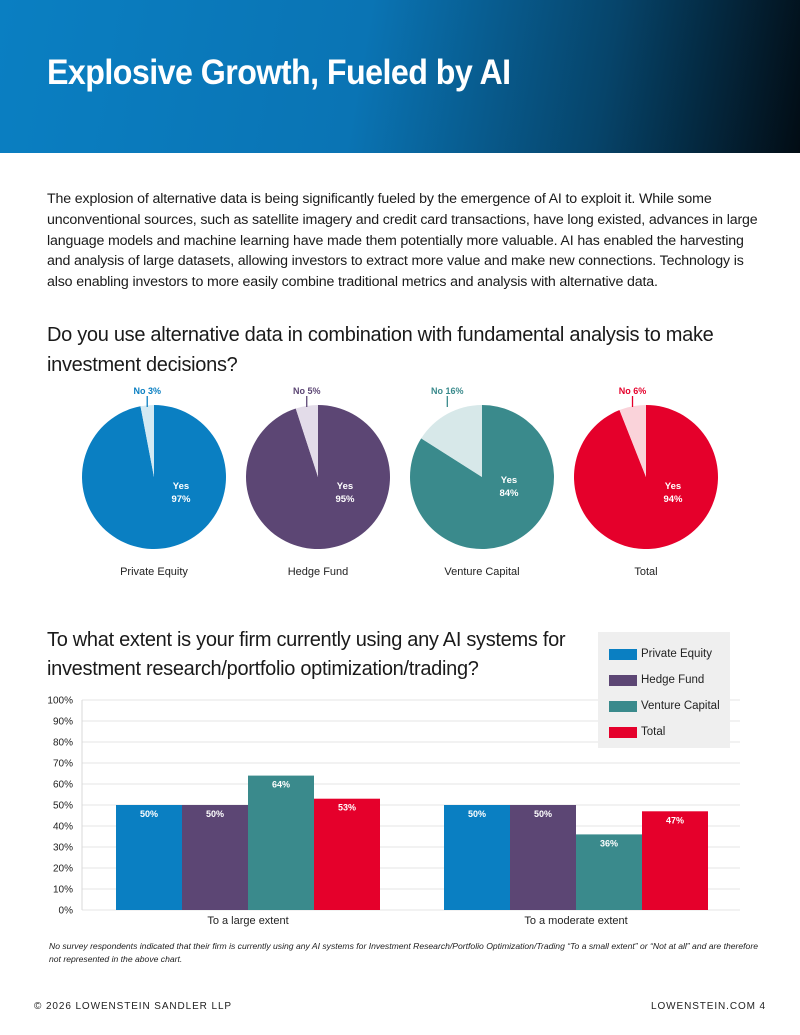 The width and height of the screenshot is (800, 1035). I want to click on pie-name: Private Equity, so click(154, 572).